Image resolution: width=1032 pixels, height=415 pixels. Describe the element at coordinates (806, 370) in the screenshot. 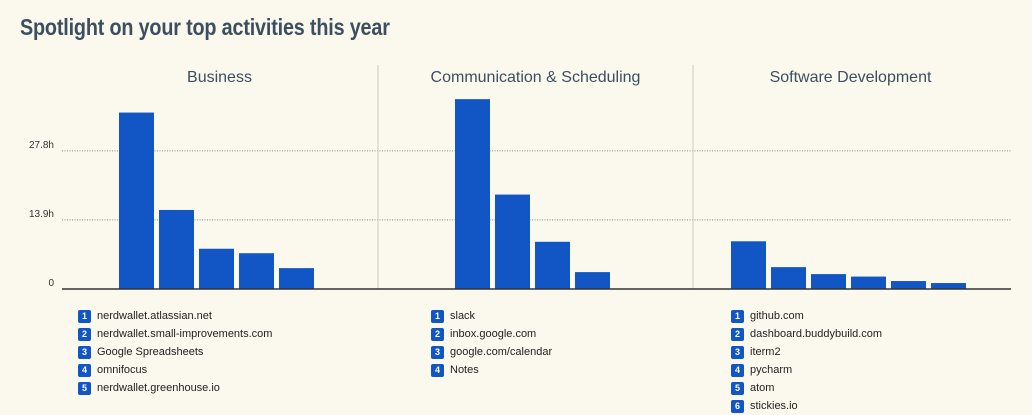

I see `legend-item: 4 pycharm` at that location.